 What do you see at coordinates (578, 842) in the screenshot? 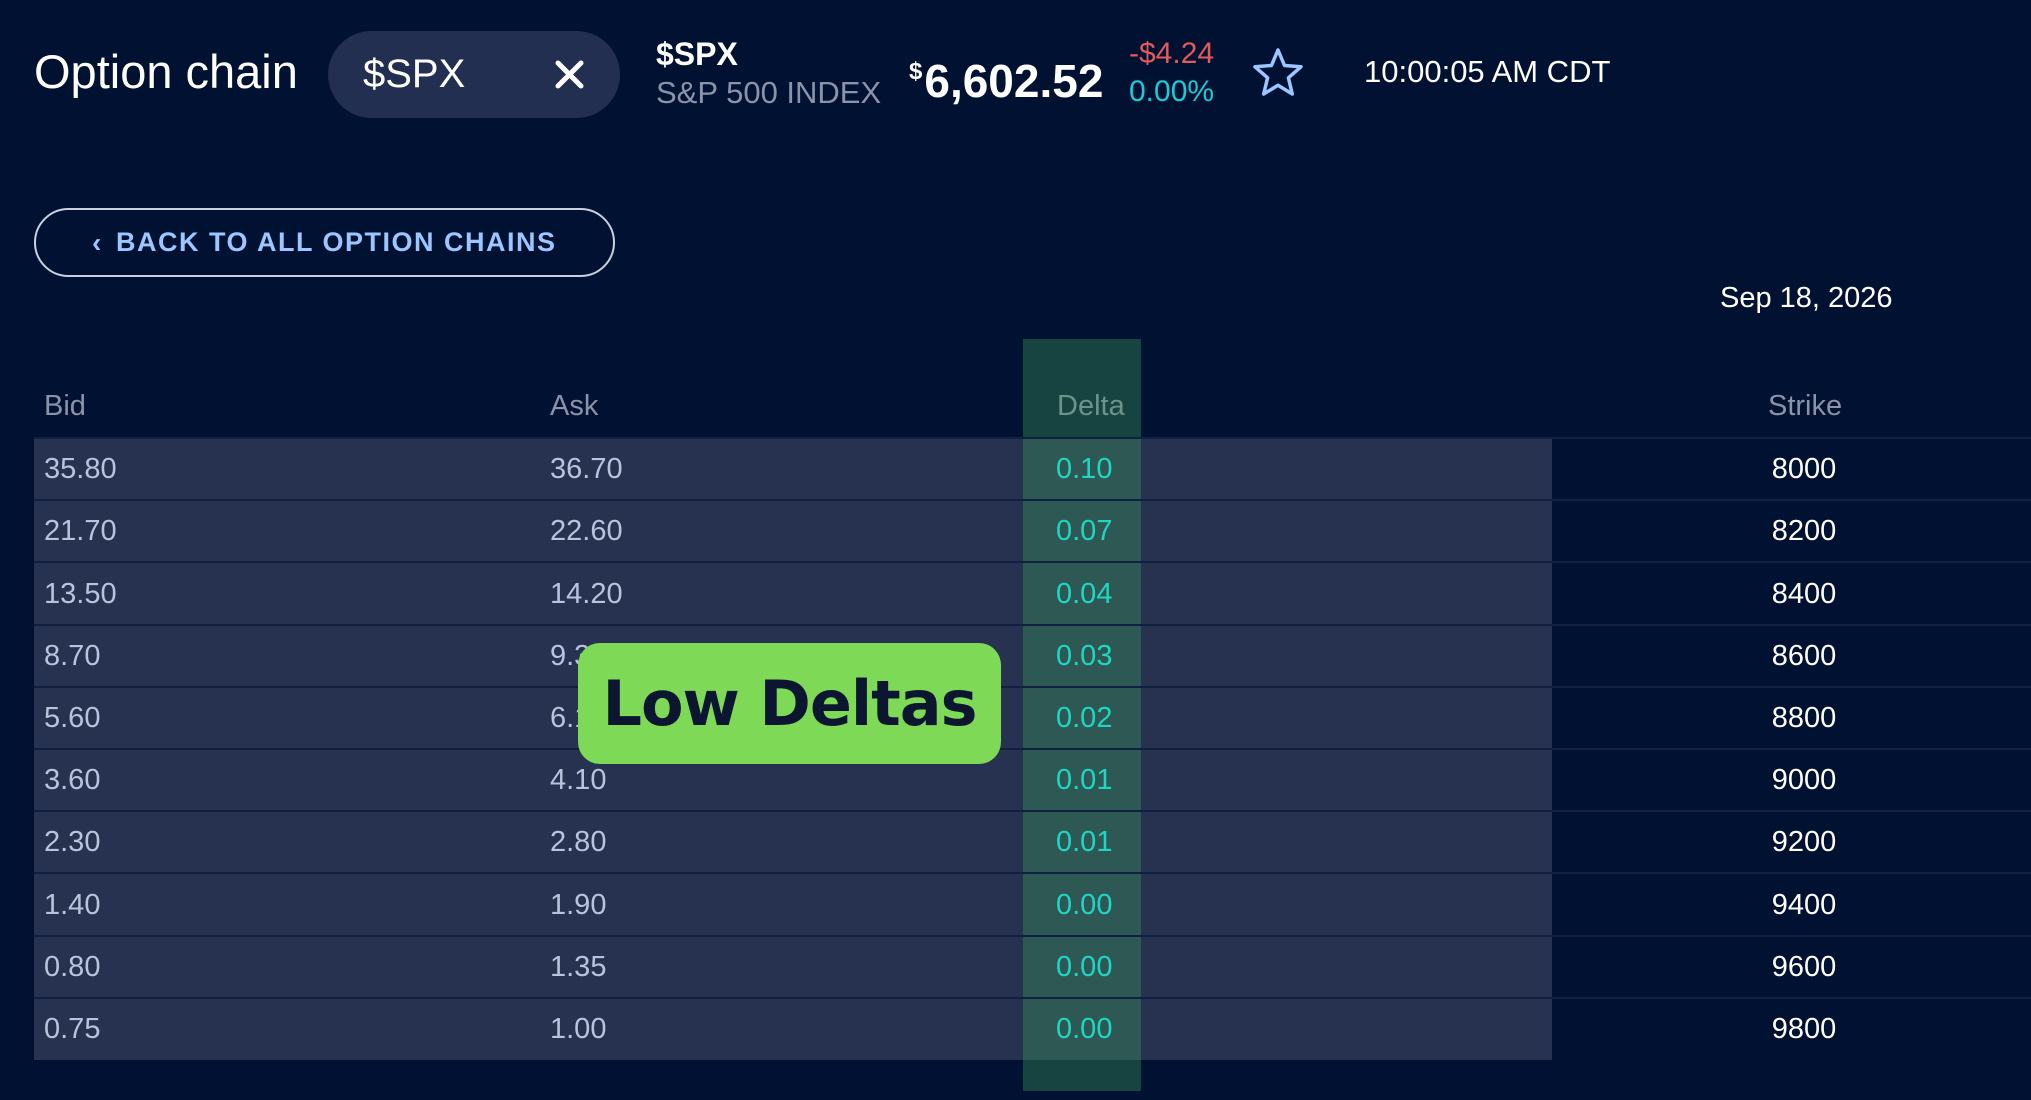
I see `ask-cell: 2.80` at bounding box center [578, 842].